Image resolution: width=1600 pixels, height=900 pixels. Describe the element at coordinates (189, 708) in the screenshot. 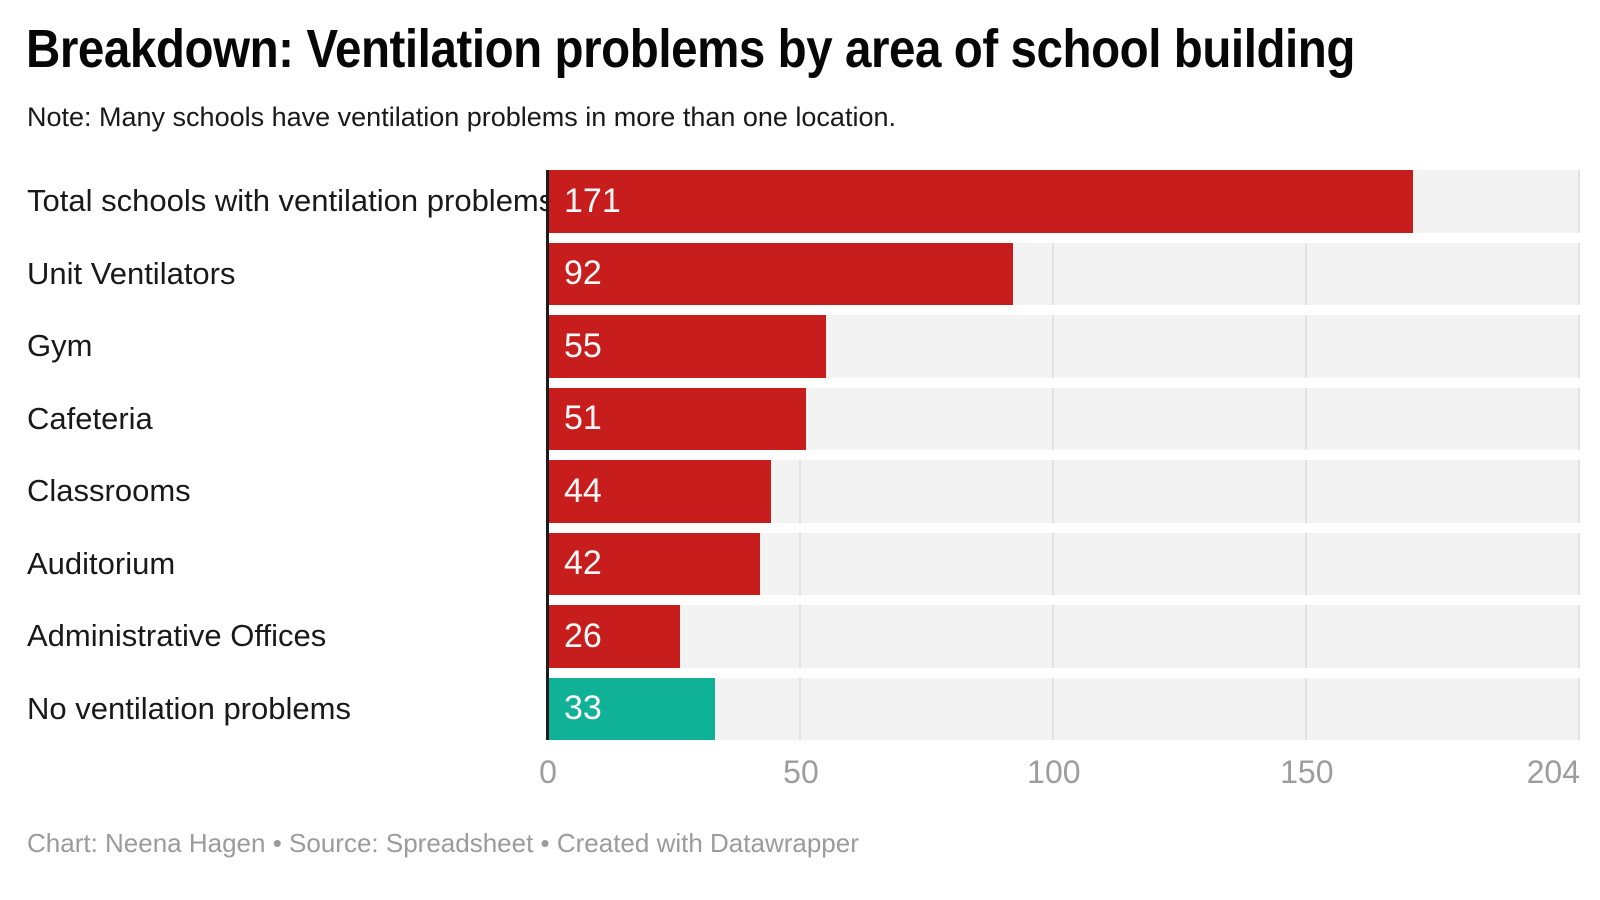

I see `category-label: No ventilation problems` at that location.